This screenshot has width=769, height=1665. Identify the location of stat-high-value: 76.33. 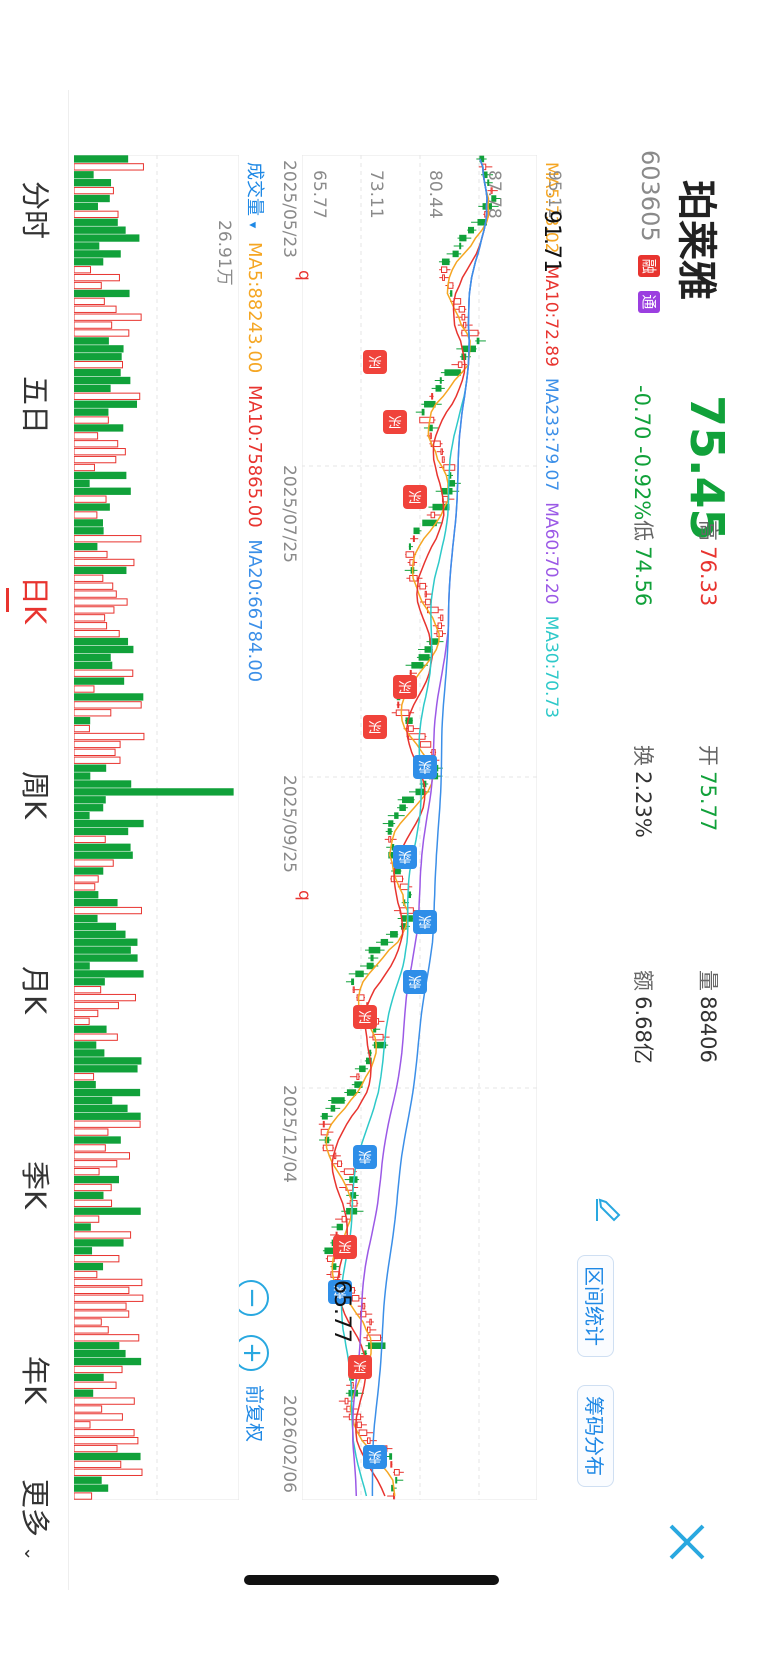
(708, 576).